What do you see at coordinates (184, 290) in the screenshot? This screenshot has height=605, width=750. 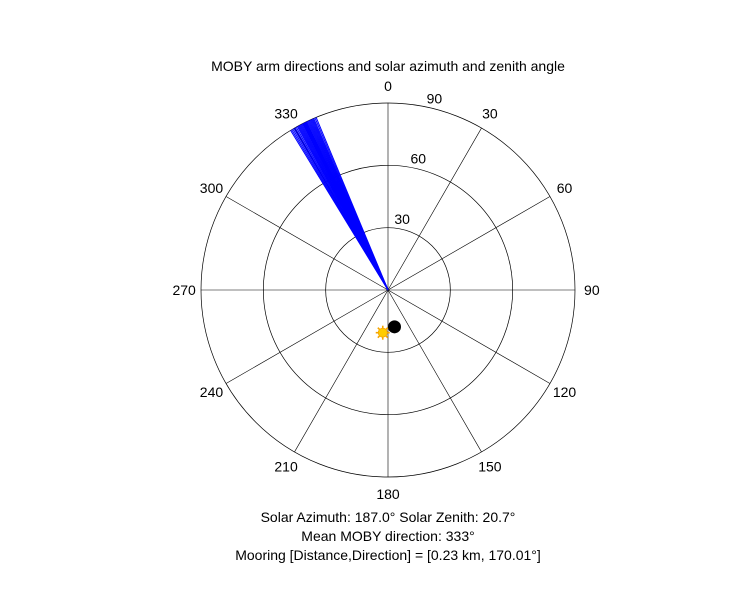 I see `angle-label-270: 270` at bounding box center [184, 290].